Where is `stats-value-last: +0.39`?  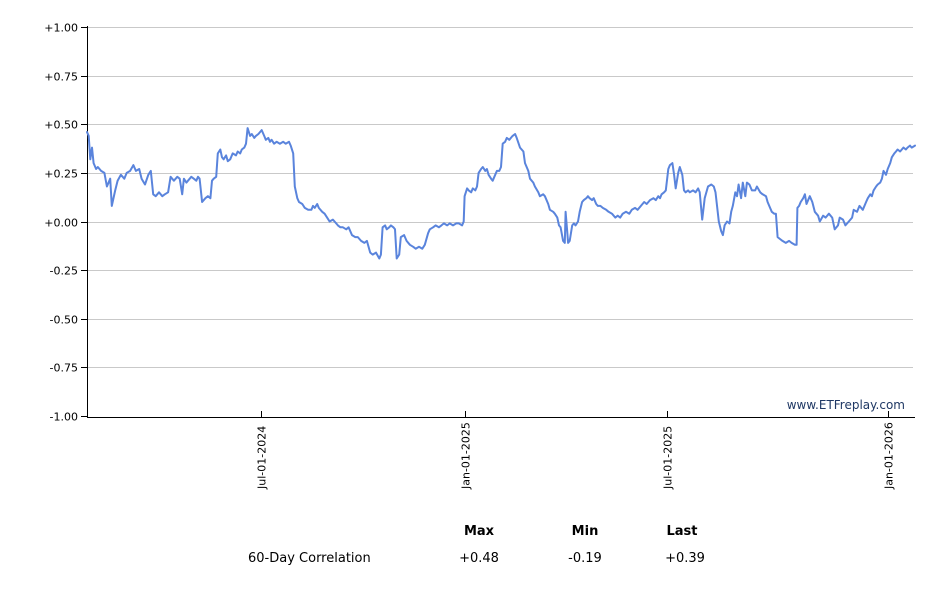
stats-value-last: +0.39 is located at coordinates (685, 558).